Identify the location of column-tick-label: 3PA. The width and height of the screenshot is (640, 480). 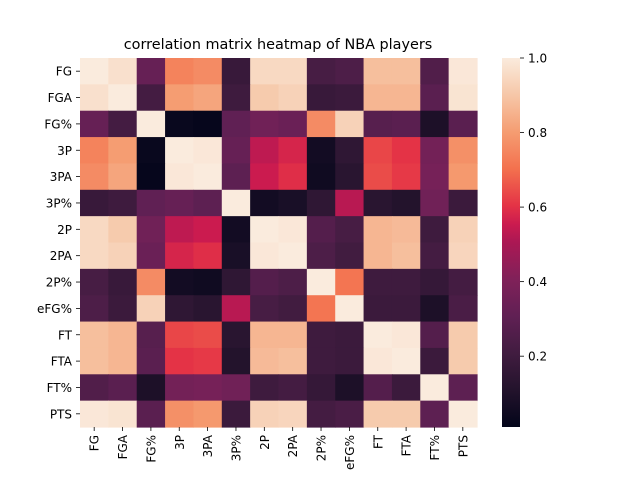
(208, 445).